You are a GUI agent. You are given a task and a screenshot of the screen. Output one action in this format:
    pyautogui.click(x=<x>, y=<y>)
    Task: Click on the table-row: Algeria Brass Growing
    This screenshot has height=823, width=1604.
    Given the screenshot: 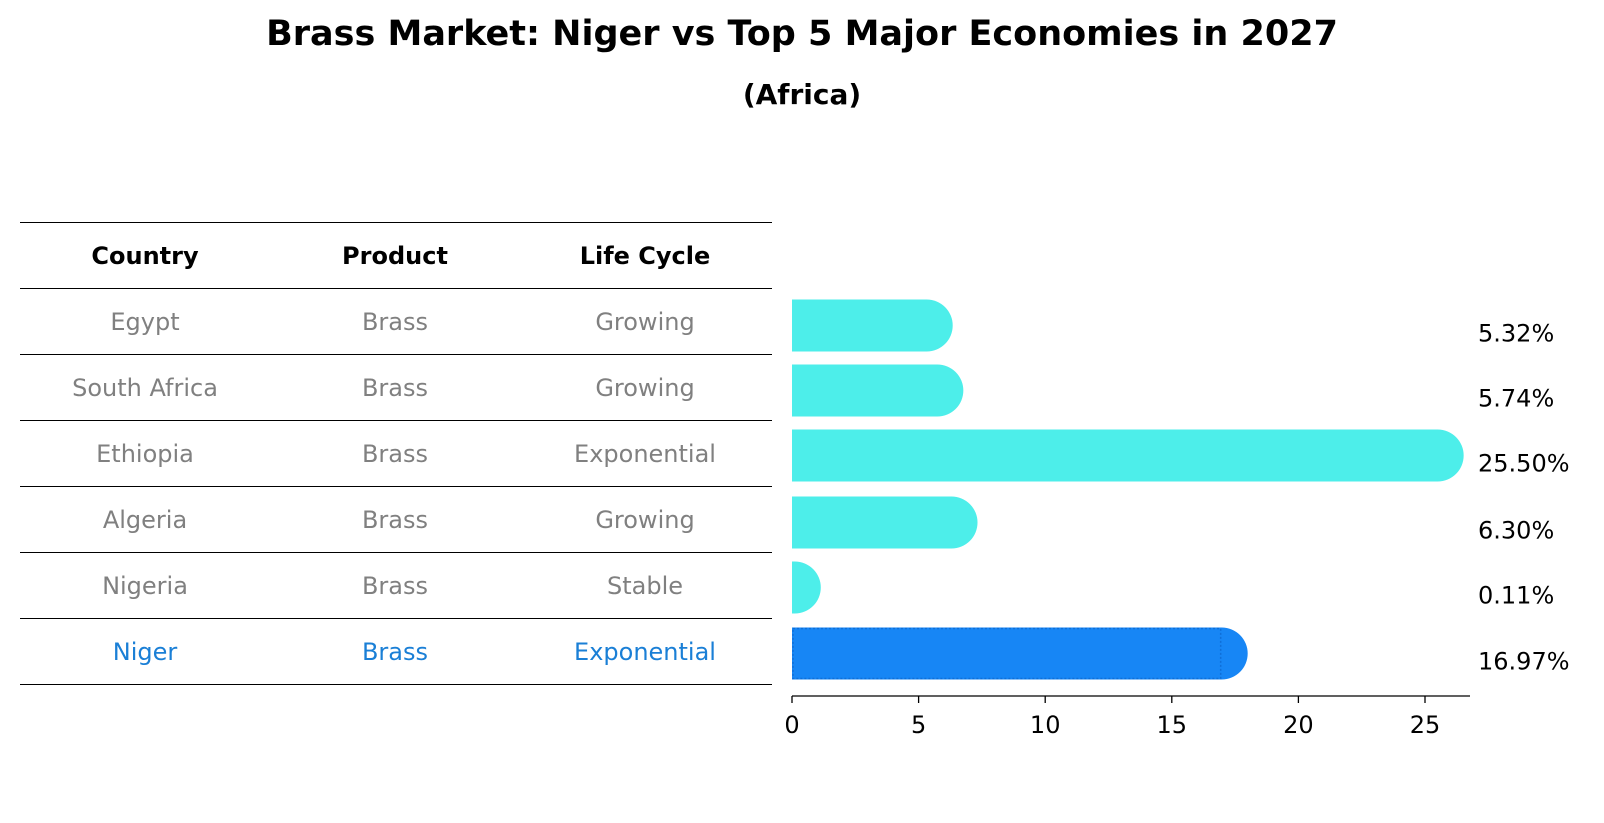 What is the action you would take?
    pyautogui.click(x=396, y=519)
    